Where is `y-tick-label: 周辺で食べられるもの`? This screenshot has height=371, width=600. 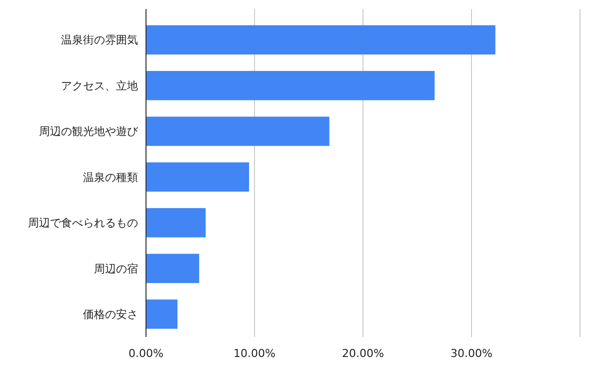 y-tick-label: 周辺で食べられるもの is located at coordinates (83, 223).